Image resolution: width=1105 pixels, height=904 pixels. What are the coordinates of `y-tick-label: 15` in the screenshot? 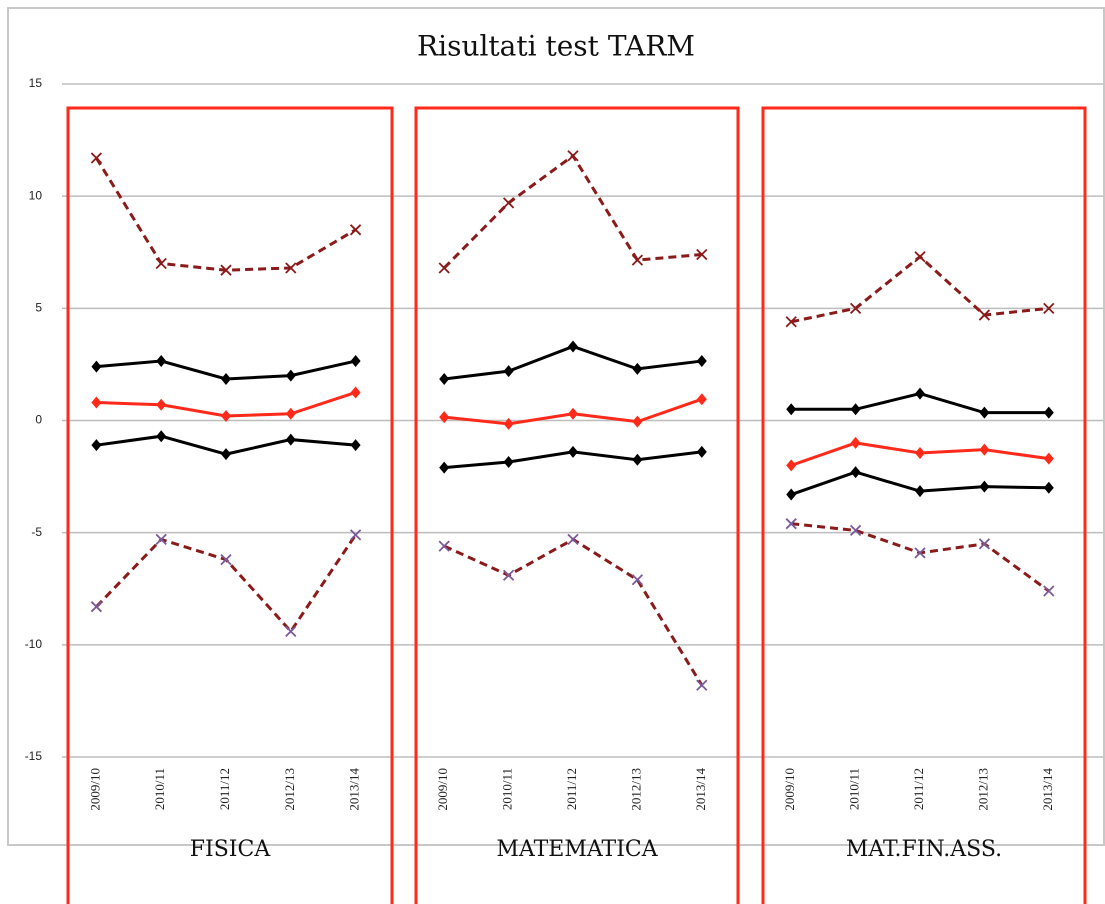 It's located at (36, 83).